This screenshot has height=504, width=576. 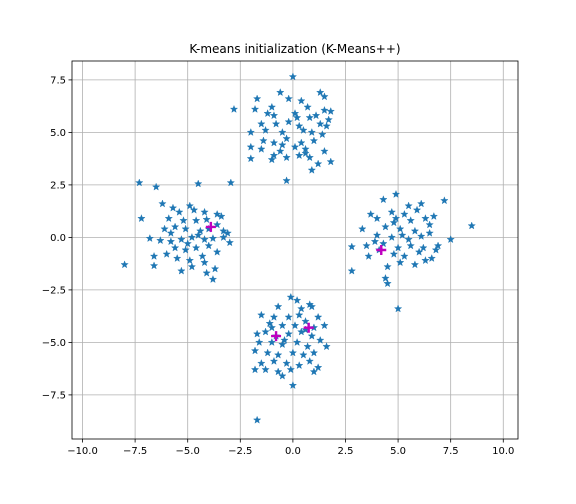 I want to click on x-tick-label: 10.0, so click(x=503, y=451).